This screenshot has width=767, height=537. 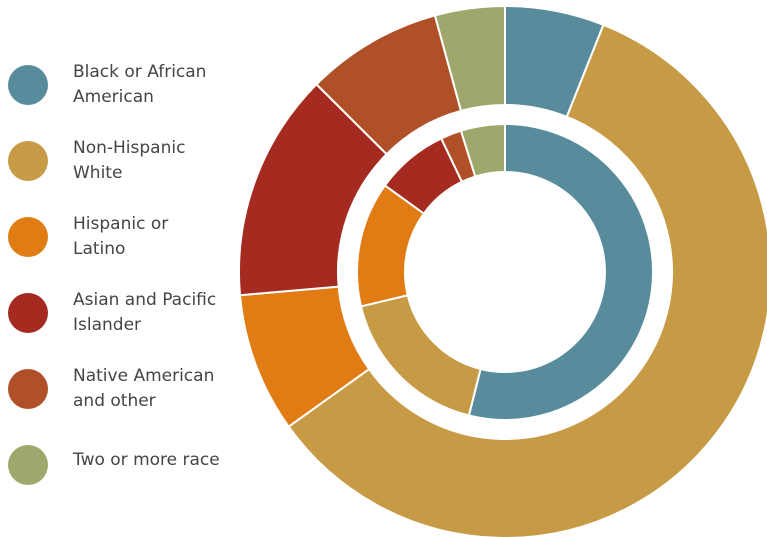 What do you see at coordinates (561, 271) in the screenshot?
I see `inner-slice-black-or-african-american` at bounding box center [561, 271].